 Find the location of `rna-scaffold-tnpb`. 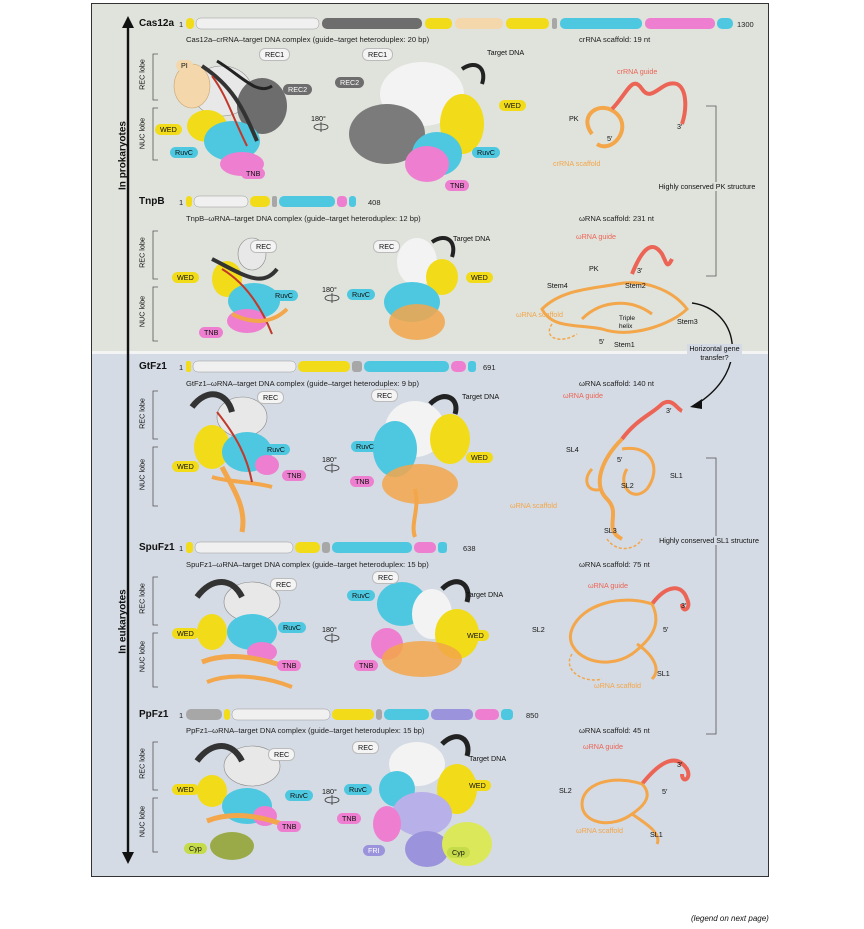

rna-scaffold-tnpb is located at coordinates (614, 292).